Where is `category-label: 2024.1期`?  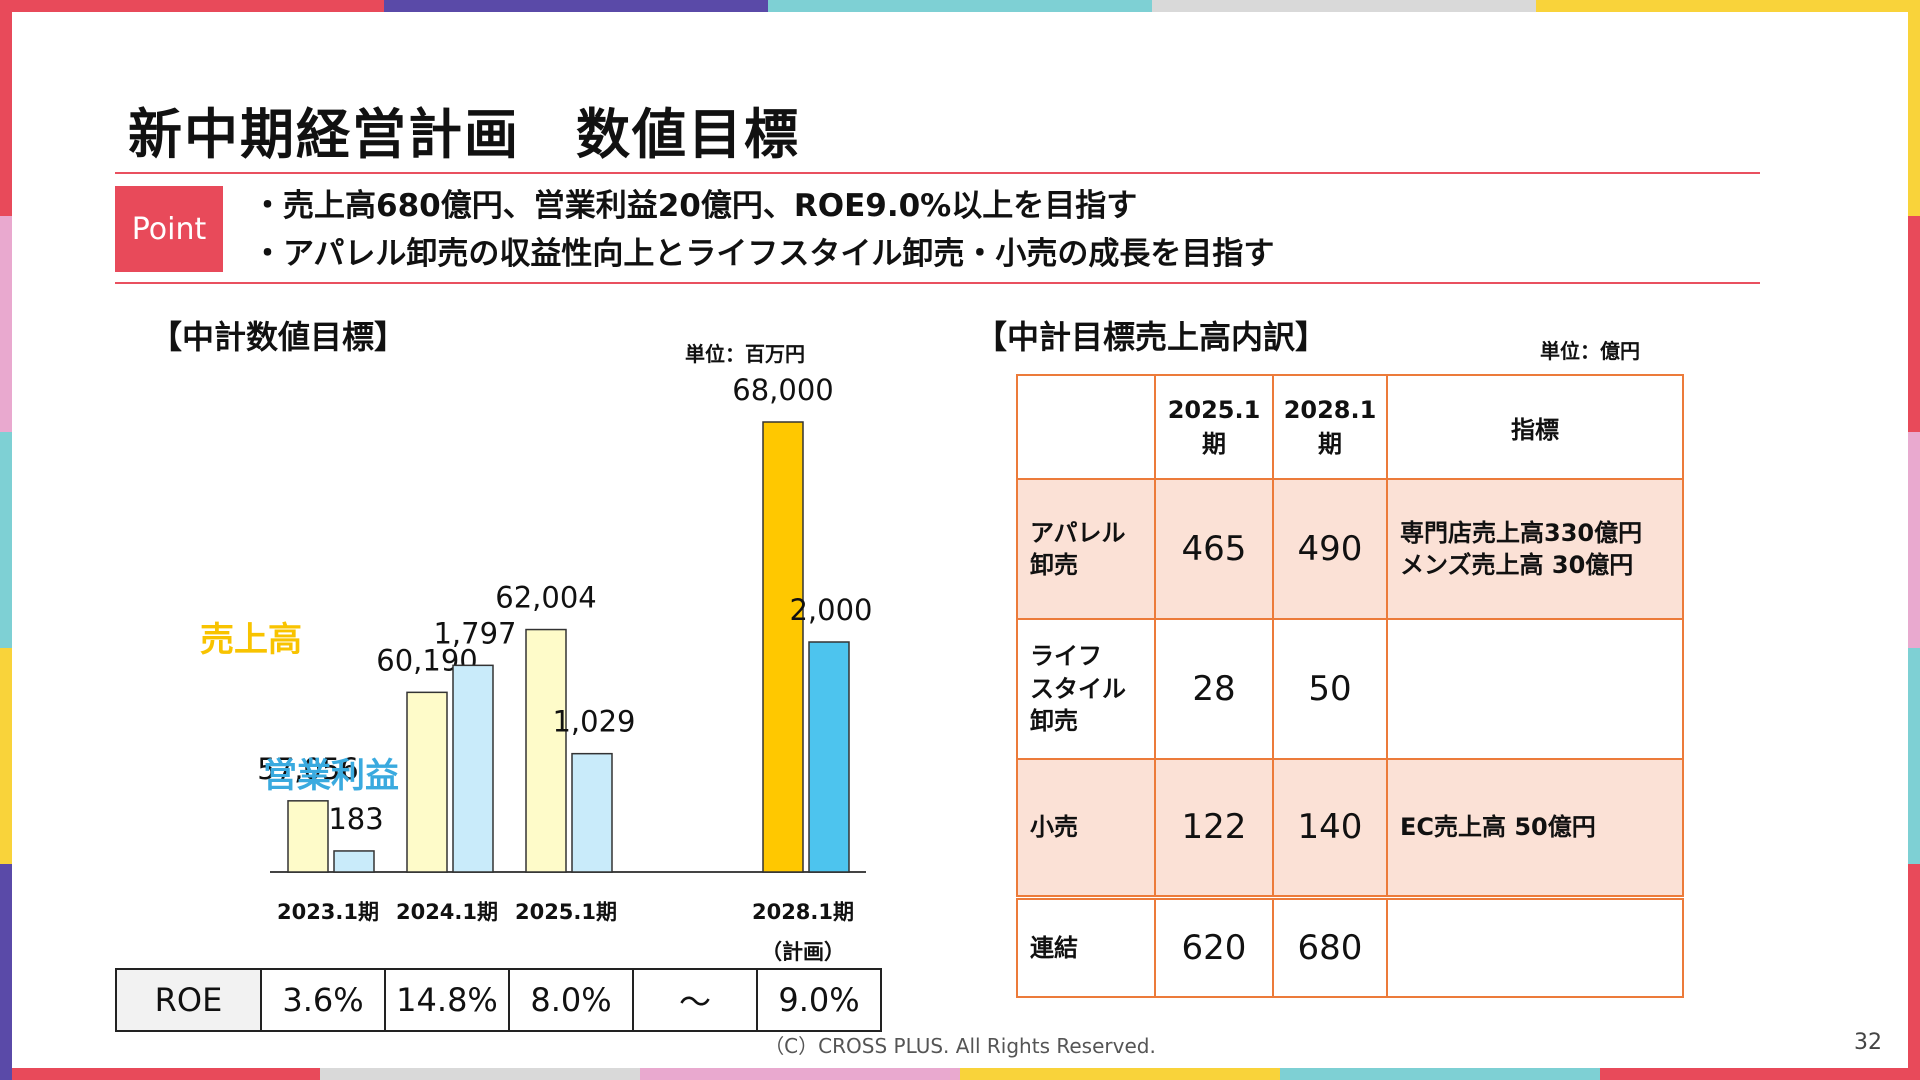 category-label: 2024.1期 is located at coordinates (447, 912).